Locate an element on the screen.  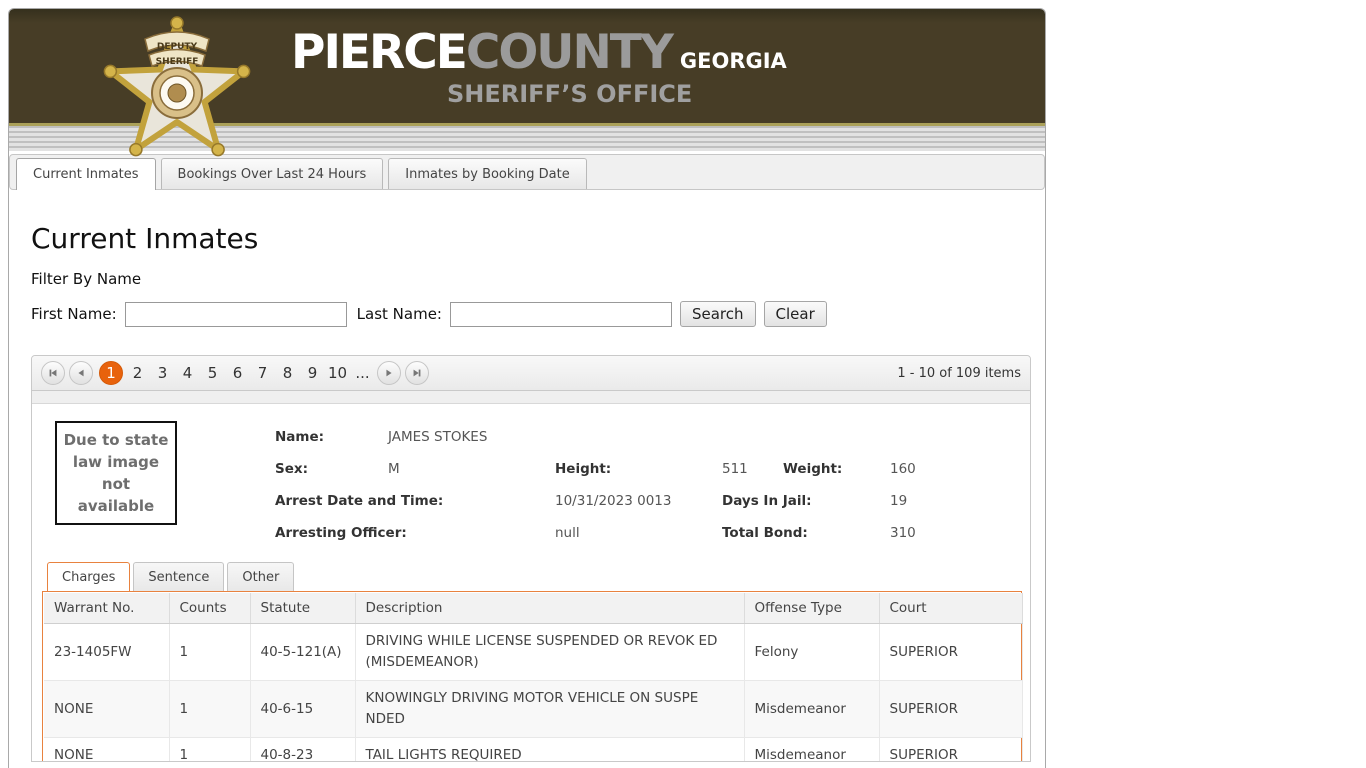
pager-info: 1 - 10 of 109 items is located at coordinates (959, 373).